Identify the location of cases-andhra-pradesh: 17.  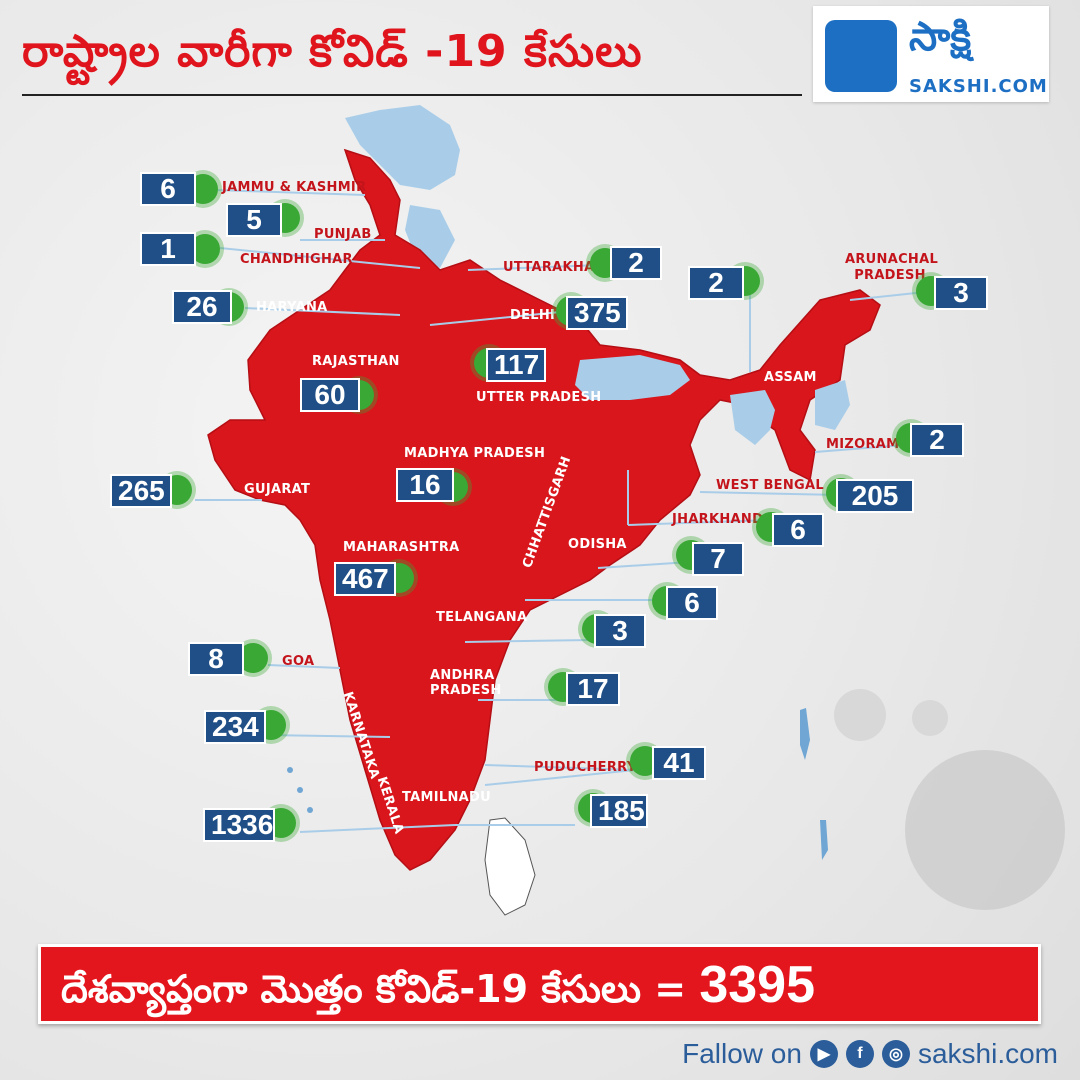
(593, 689).